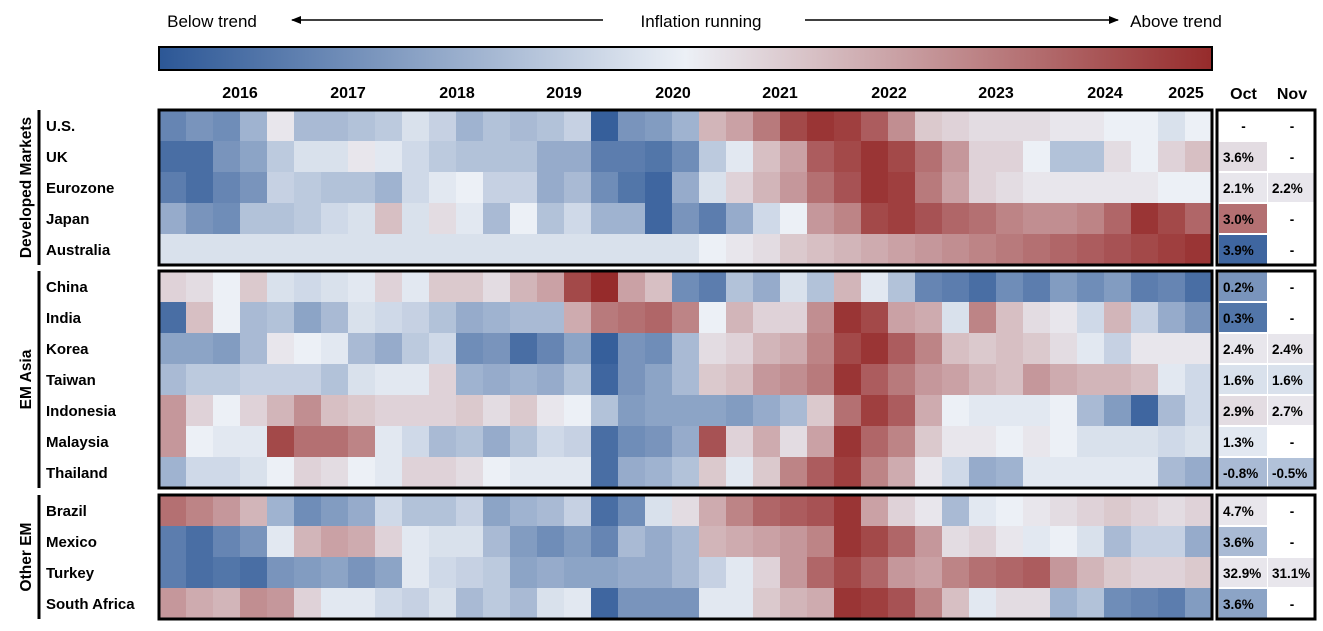  I want to click on nov-value: 2.4%, so click(1287, 349).